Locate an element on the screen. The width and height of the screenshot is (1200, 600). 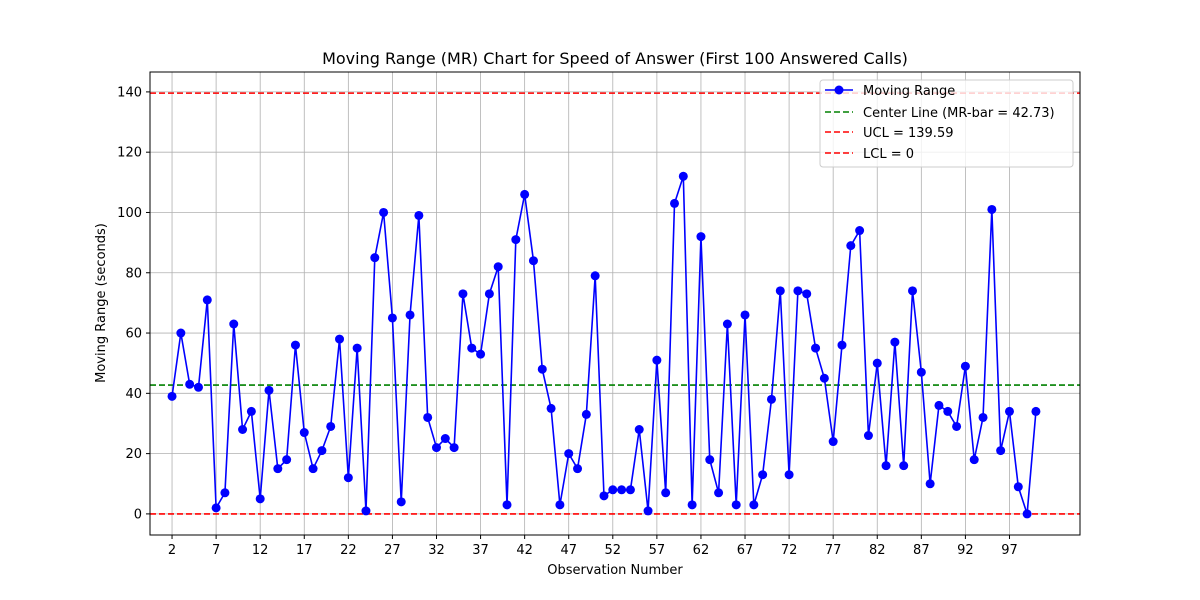
y-tick-label: 120 is located at coordinates (129, 153).